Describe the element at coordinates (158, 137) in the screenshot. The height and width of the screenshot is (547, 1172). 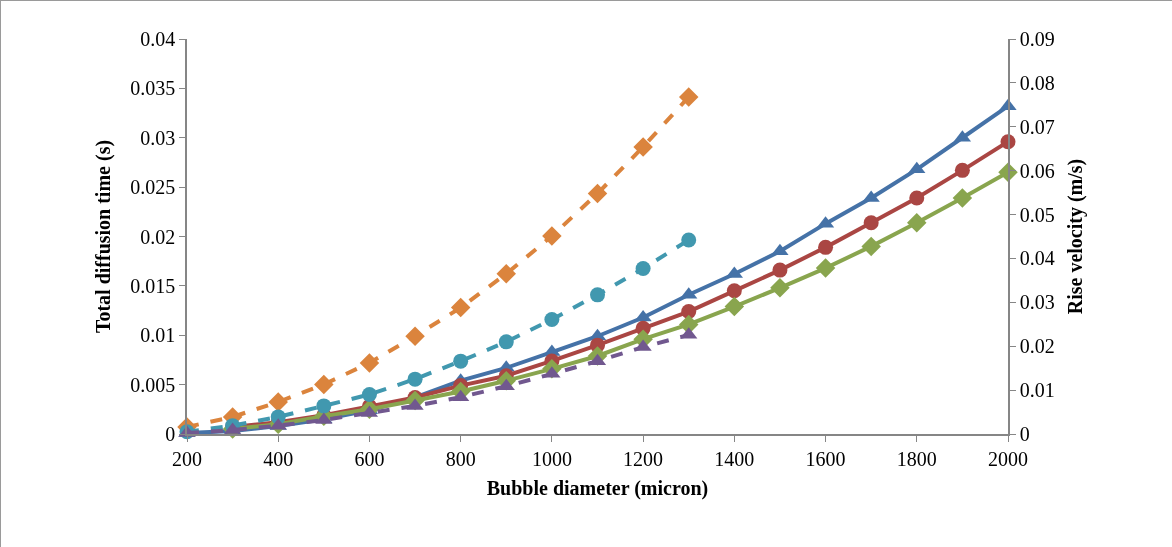
I see `y-tick-label: 0.03` at that location.